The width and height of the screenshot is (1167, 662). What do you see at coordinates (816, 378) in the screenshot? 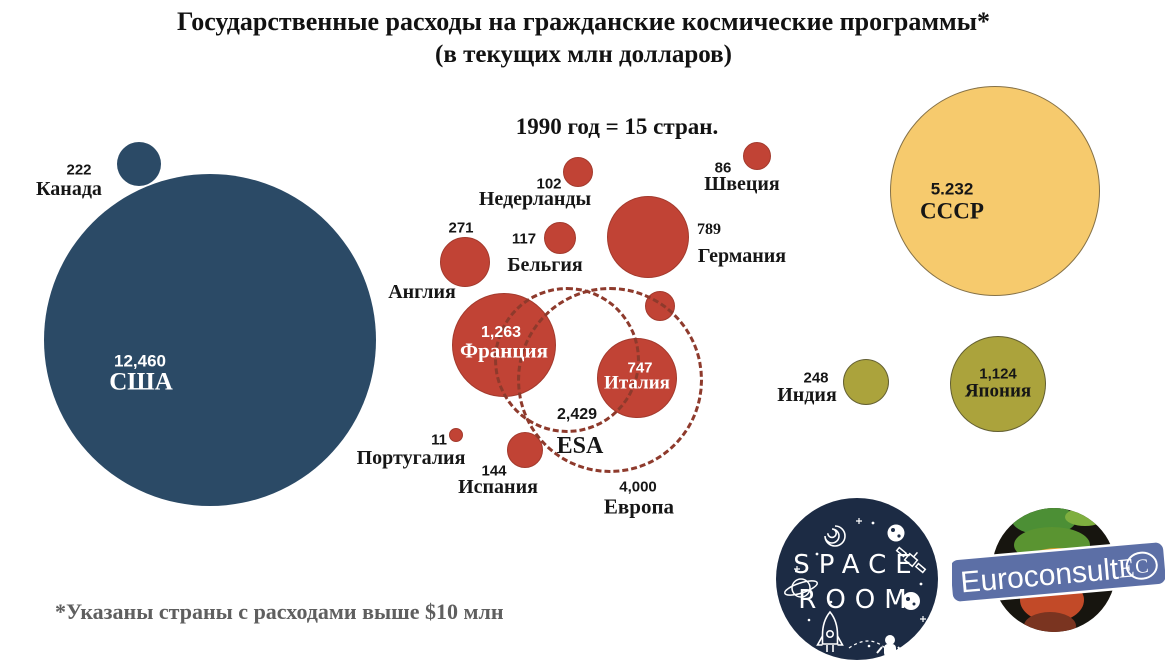
I see `label-india-value: 248` at bounding box center [816, 378].